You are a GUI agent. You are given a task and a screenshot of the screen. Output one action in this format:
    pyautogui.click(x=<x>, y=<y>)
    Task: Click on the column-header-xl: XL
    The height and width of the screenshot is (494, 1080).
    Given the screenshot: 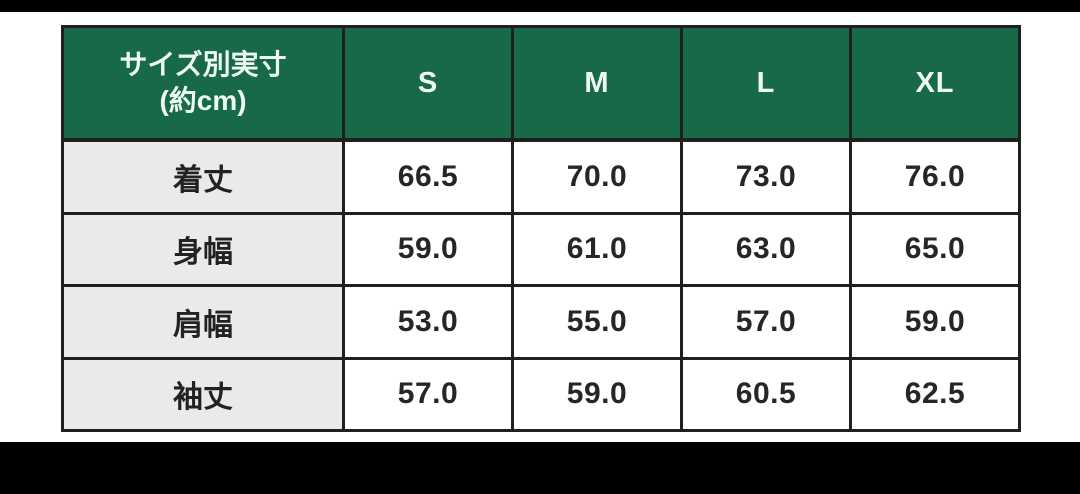 What is the action you would take?
    pyautogui.click(x=935, y=83)
    